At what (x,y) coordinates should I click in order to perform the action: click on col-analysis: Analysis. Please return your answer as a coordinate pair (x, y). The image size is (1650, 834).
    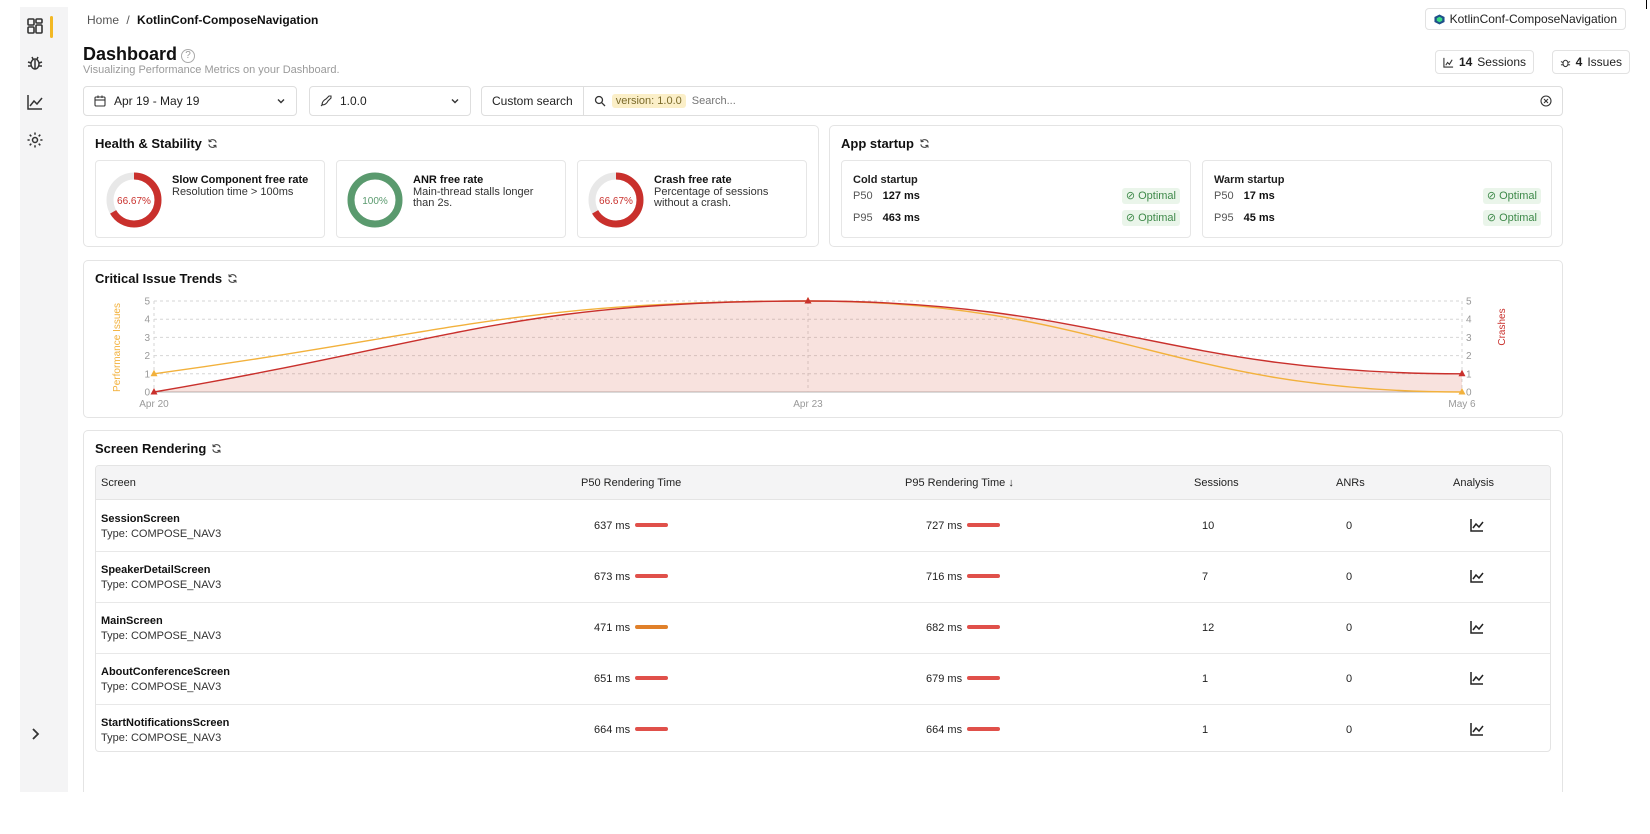
    Looking at the image, I should click on (1473, 483).